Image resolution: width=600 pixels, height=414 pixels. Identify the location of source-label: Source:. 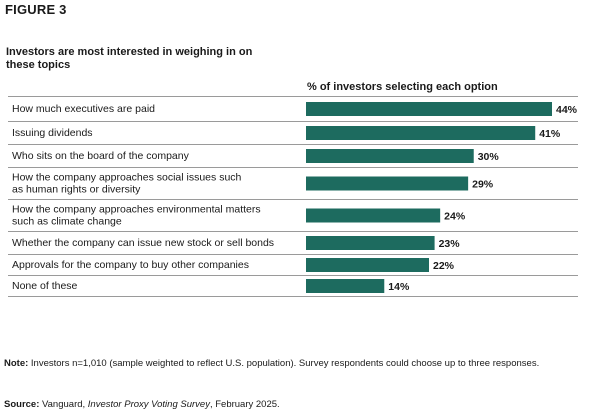
(22, 404).